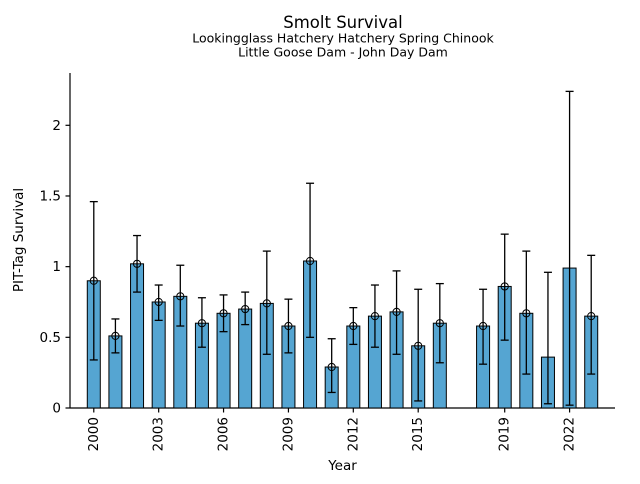 The image size is (640, 484). I want to click on marker-2012, so click(353, 326).